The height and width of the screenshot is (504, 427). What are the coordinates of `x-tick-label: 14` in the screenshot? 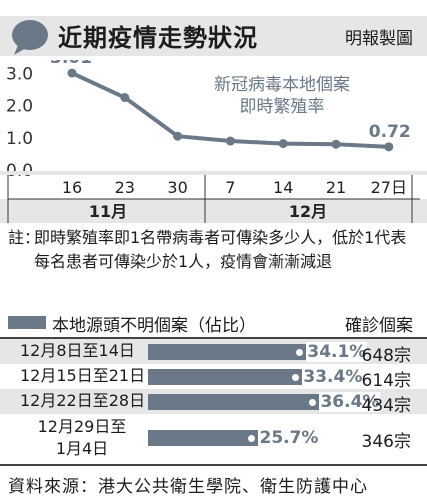 It's located at (283, 187).